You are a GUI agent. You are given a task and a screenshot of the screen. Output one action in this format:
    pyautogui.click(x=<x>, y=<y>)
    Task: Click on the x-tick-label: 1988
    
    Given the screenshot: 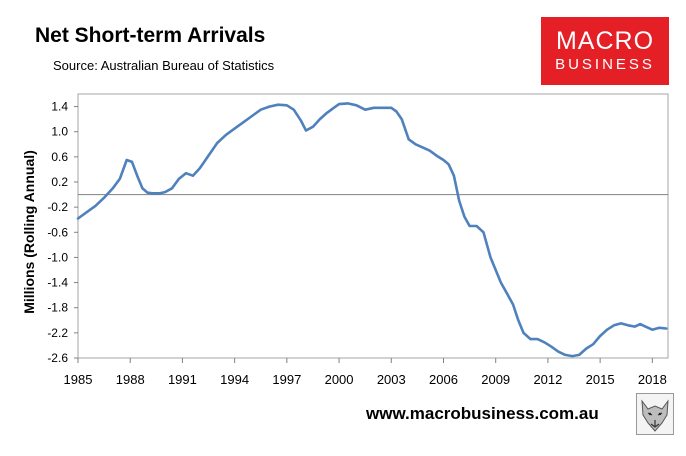 What is the action you would take?
    pyautogui.click(x=130, y=379)
    